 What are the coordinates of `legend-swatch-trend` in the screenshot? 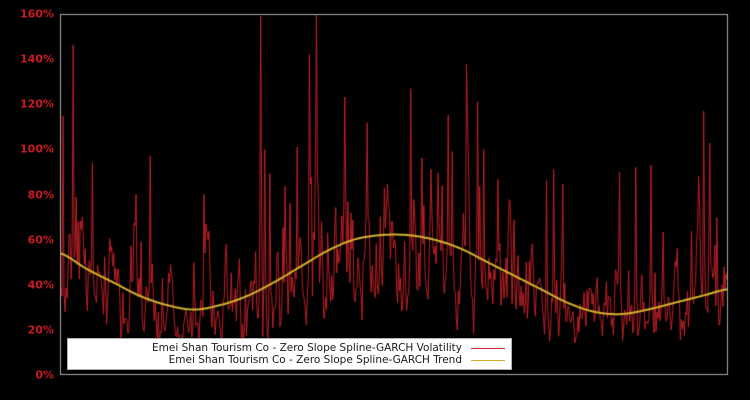 It's located at (488, 360).